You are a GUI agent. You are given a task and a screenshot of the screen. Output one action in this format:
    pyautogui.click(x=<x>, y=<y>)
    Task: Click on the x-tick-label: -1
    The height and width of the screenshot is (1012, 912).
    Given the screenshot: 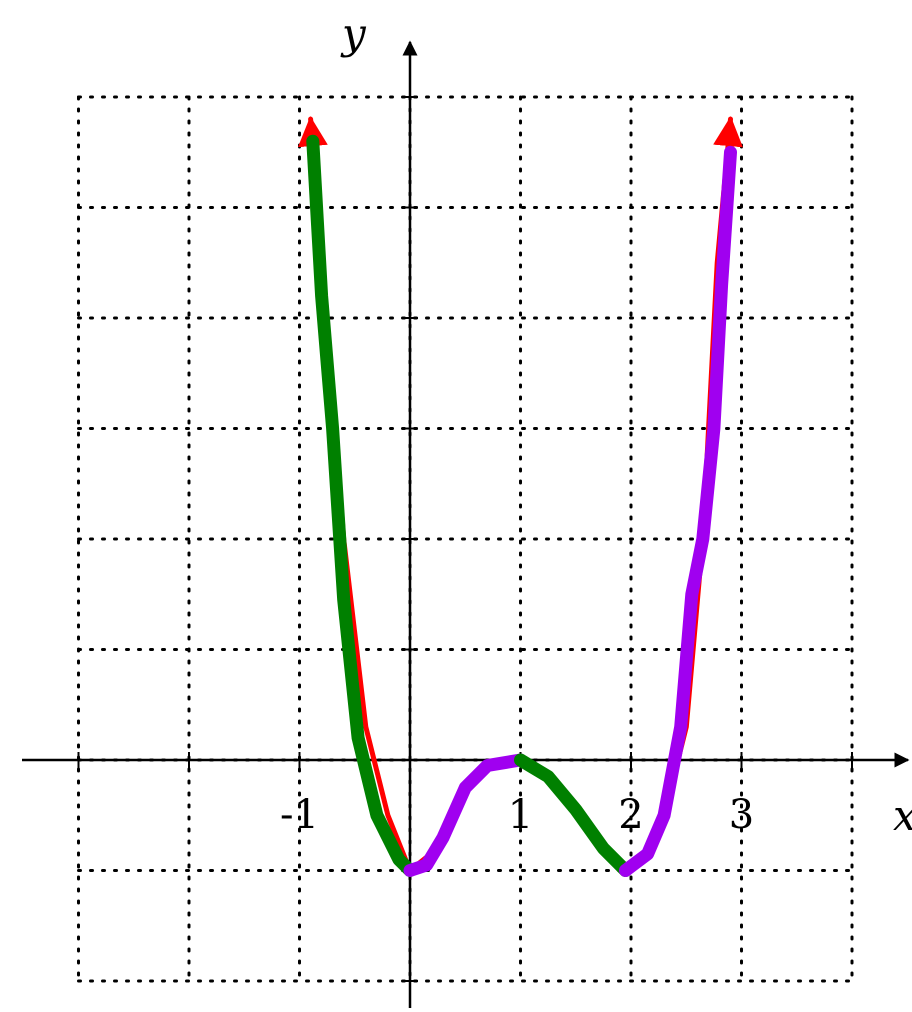 What is the action you would take?
    pyautogui.click(x=299, y=815)
    